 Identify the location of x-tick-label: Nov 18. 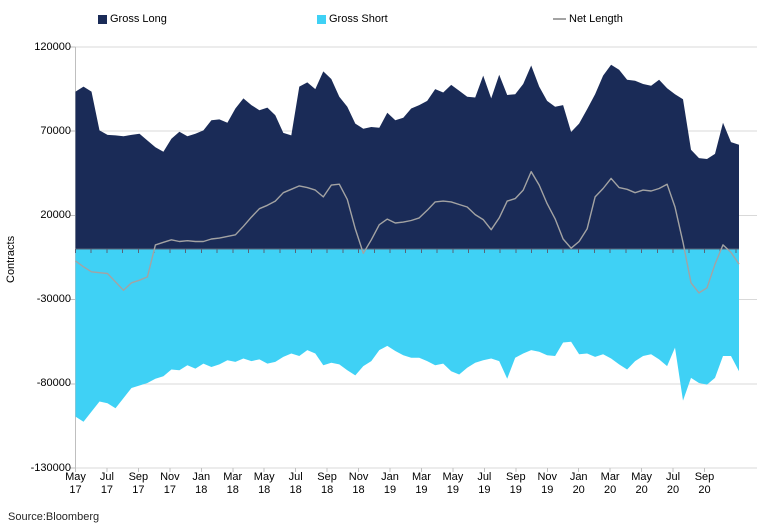
(358, 483).